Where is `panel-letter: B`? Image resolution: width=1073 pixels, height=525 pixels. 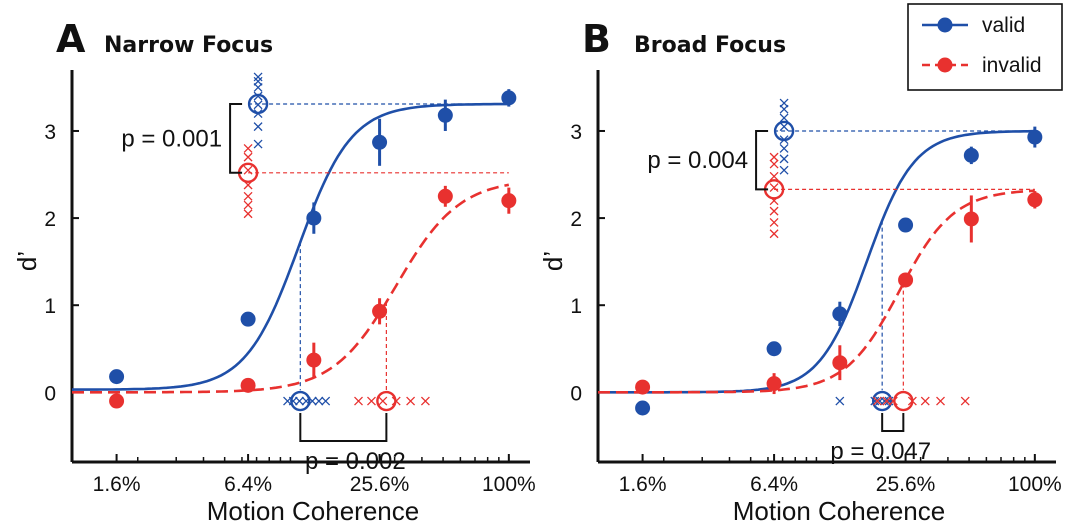
panel-letter: B is located at coordinates (596, 39).